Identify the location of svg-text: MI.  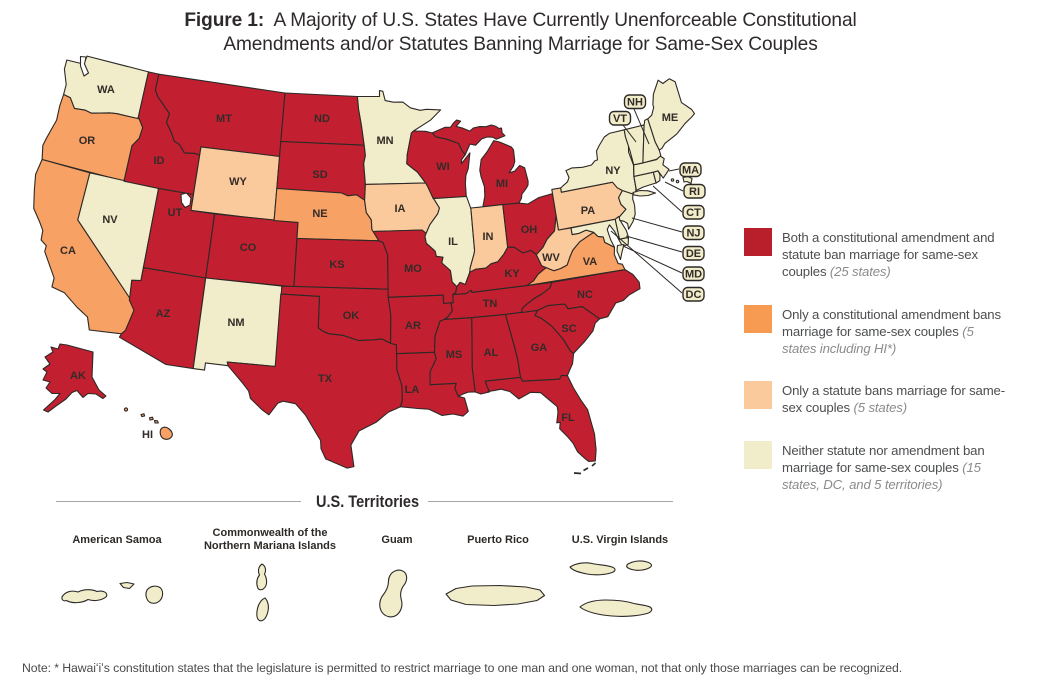
(502, 184).